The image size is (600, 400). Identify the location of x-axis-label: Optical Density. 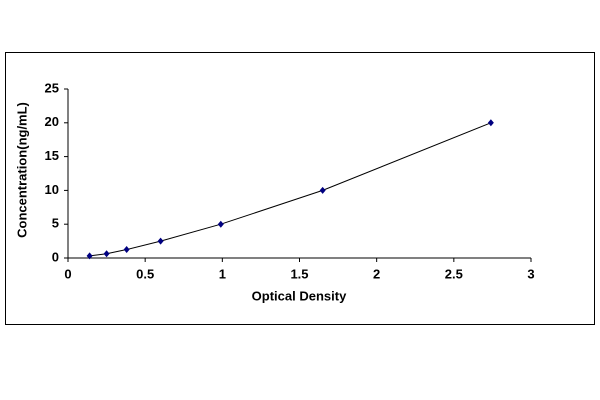
(299, 295).